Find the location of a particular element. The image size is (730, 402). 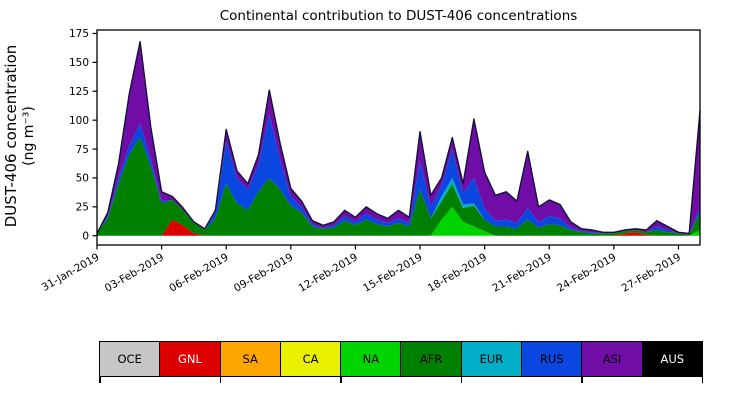

x-tick-label: 24-Feb-2019 is located at coordinates (586, 273).